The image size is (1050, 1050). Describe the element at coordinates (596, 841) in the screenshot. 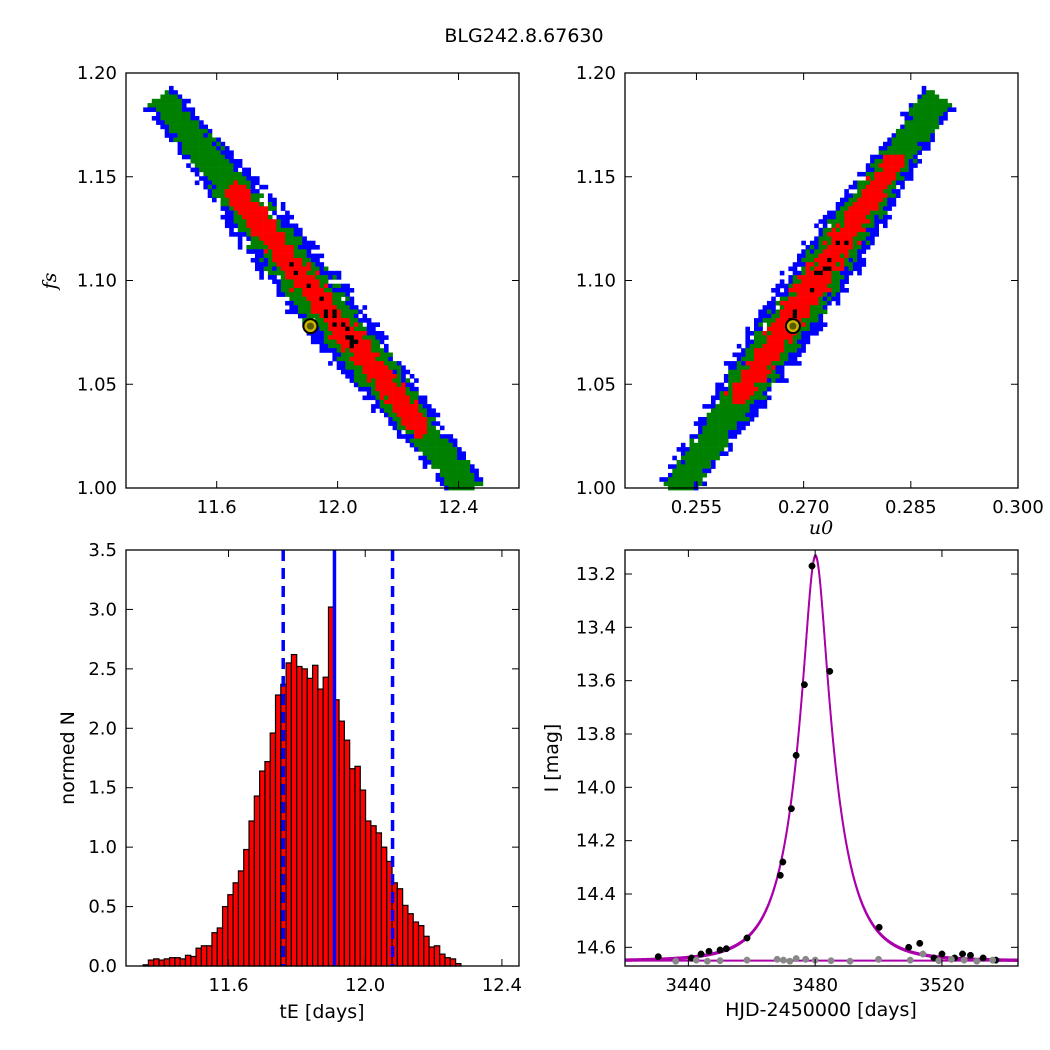

I see `y-tick-label: 14.2` at that location.